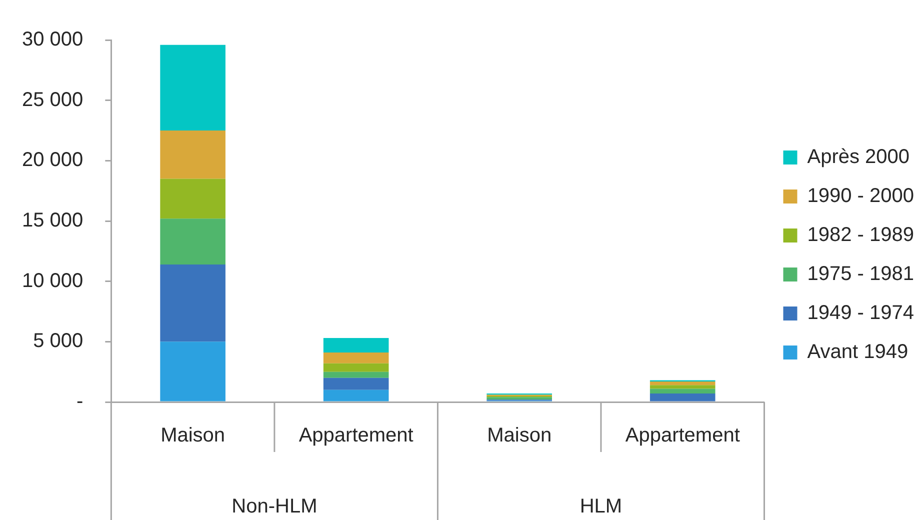 The height and width of the screenshot is (520, 924). I want to click on y-tick-label: 25 000, so click(53, 99).